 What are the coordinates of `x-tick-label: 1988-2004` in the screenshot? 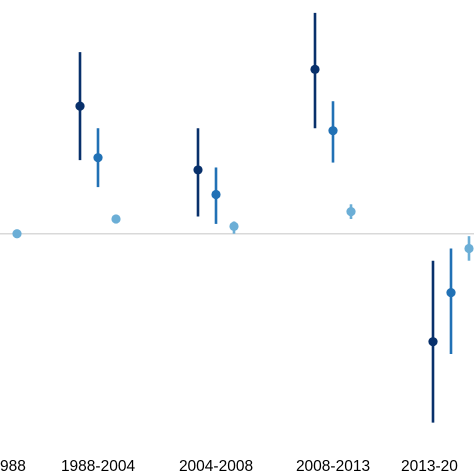 It's located at (98, 466).